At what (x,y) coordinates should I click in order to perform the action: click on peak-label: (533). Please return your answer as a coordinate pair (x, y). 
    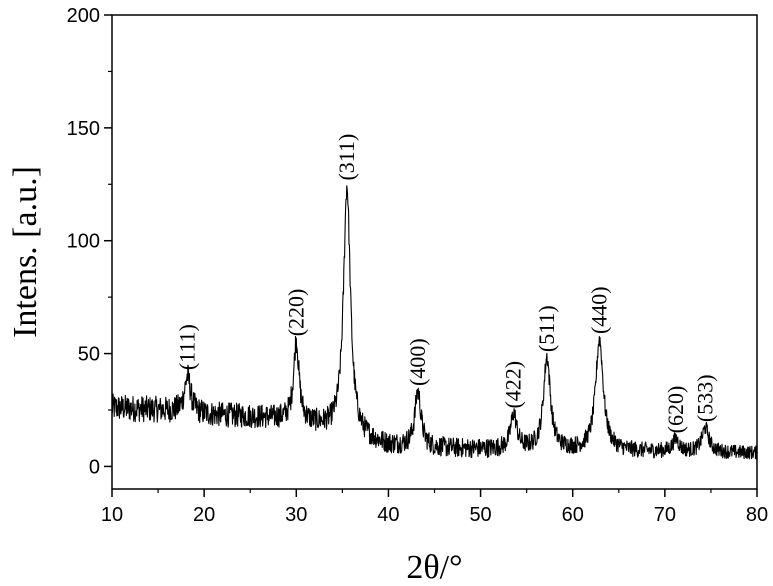
    Looking at the image, I should click on (704, 398).